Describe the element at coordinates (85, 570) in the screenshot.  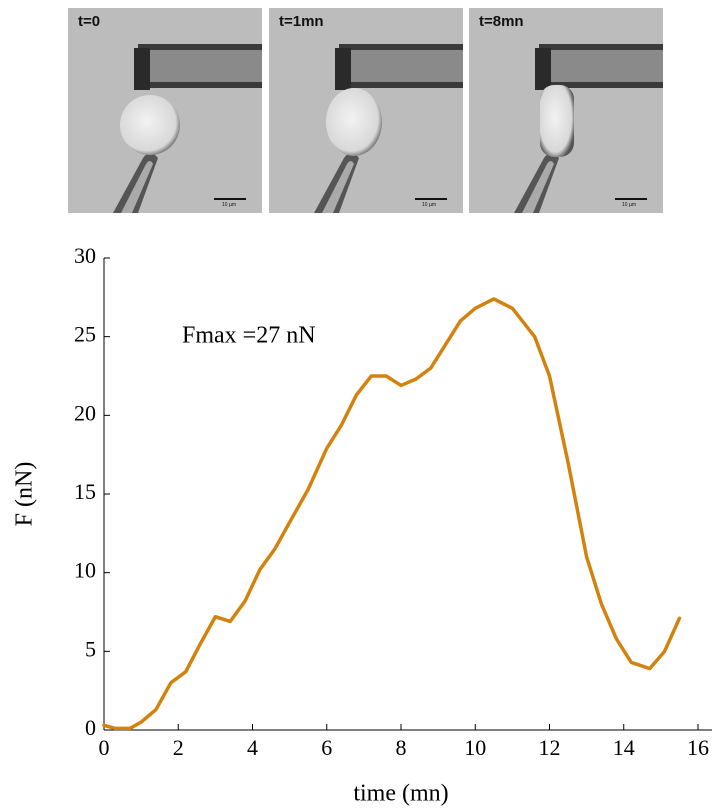
I see `y-tick-label: 10` at that location.